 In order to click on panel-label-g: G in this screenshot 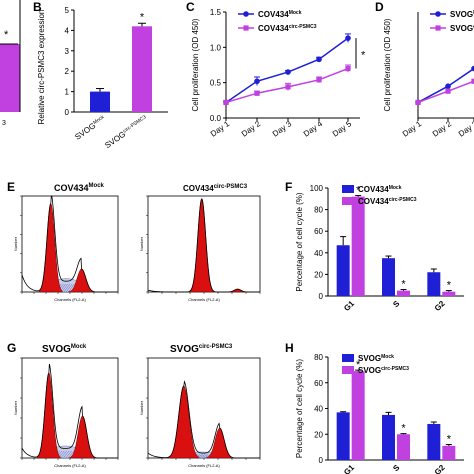, I will do `click(11, 348)`.